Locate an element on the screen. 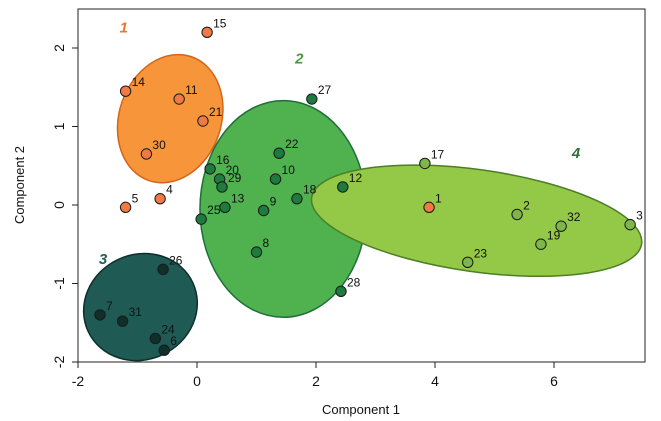  point-label-7: 7 is located at coordinates (109, 306).